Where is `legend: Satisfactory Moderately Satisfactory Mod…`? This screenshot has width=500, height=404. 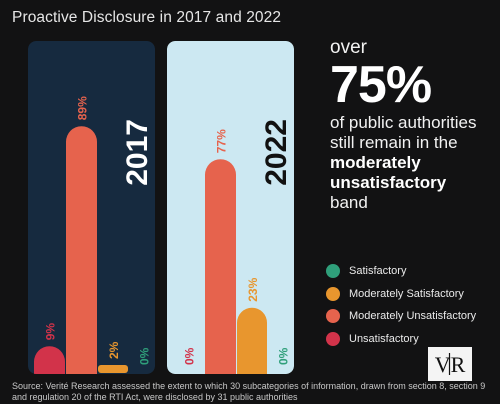
legend: Satisfactory Moderately Satisfactory Mod… is located at coordinates (411, 305).